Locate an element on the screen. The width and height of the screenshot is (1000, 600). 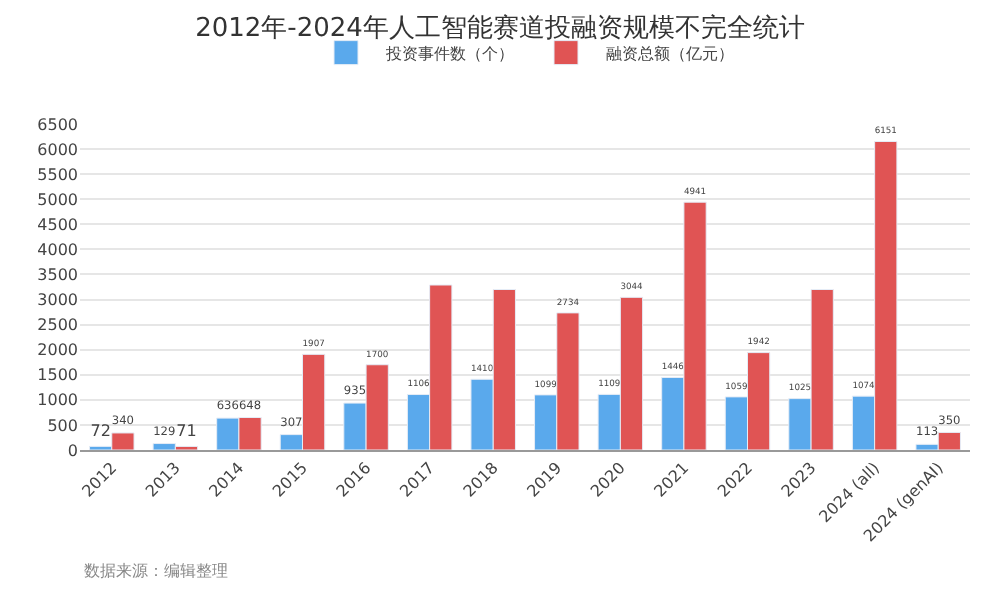
data-label: 72 is located at coordinates (100, 431).